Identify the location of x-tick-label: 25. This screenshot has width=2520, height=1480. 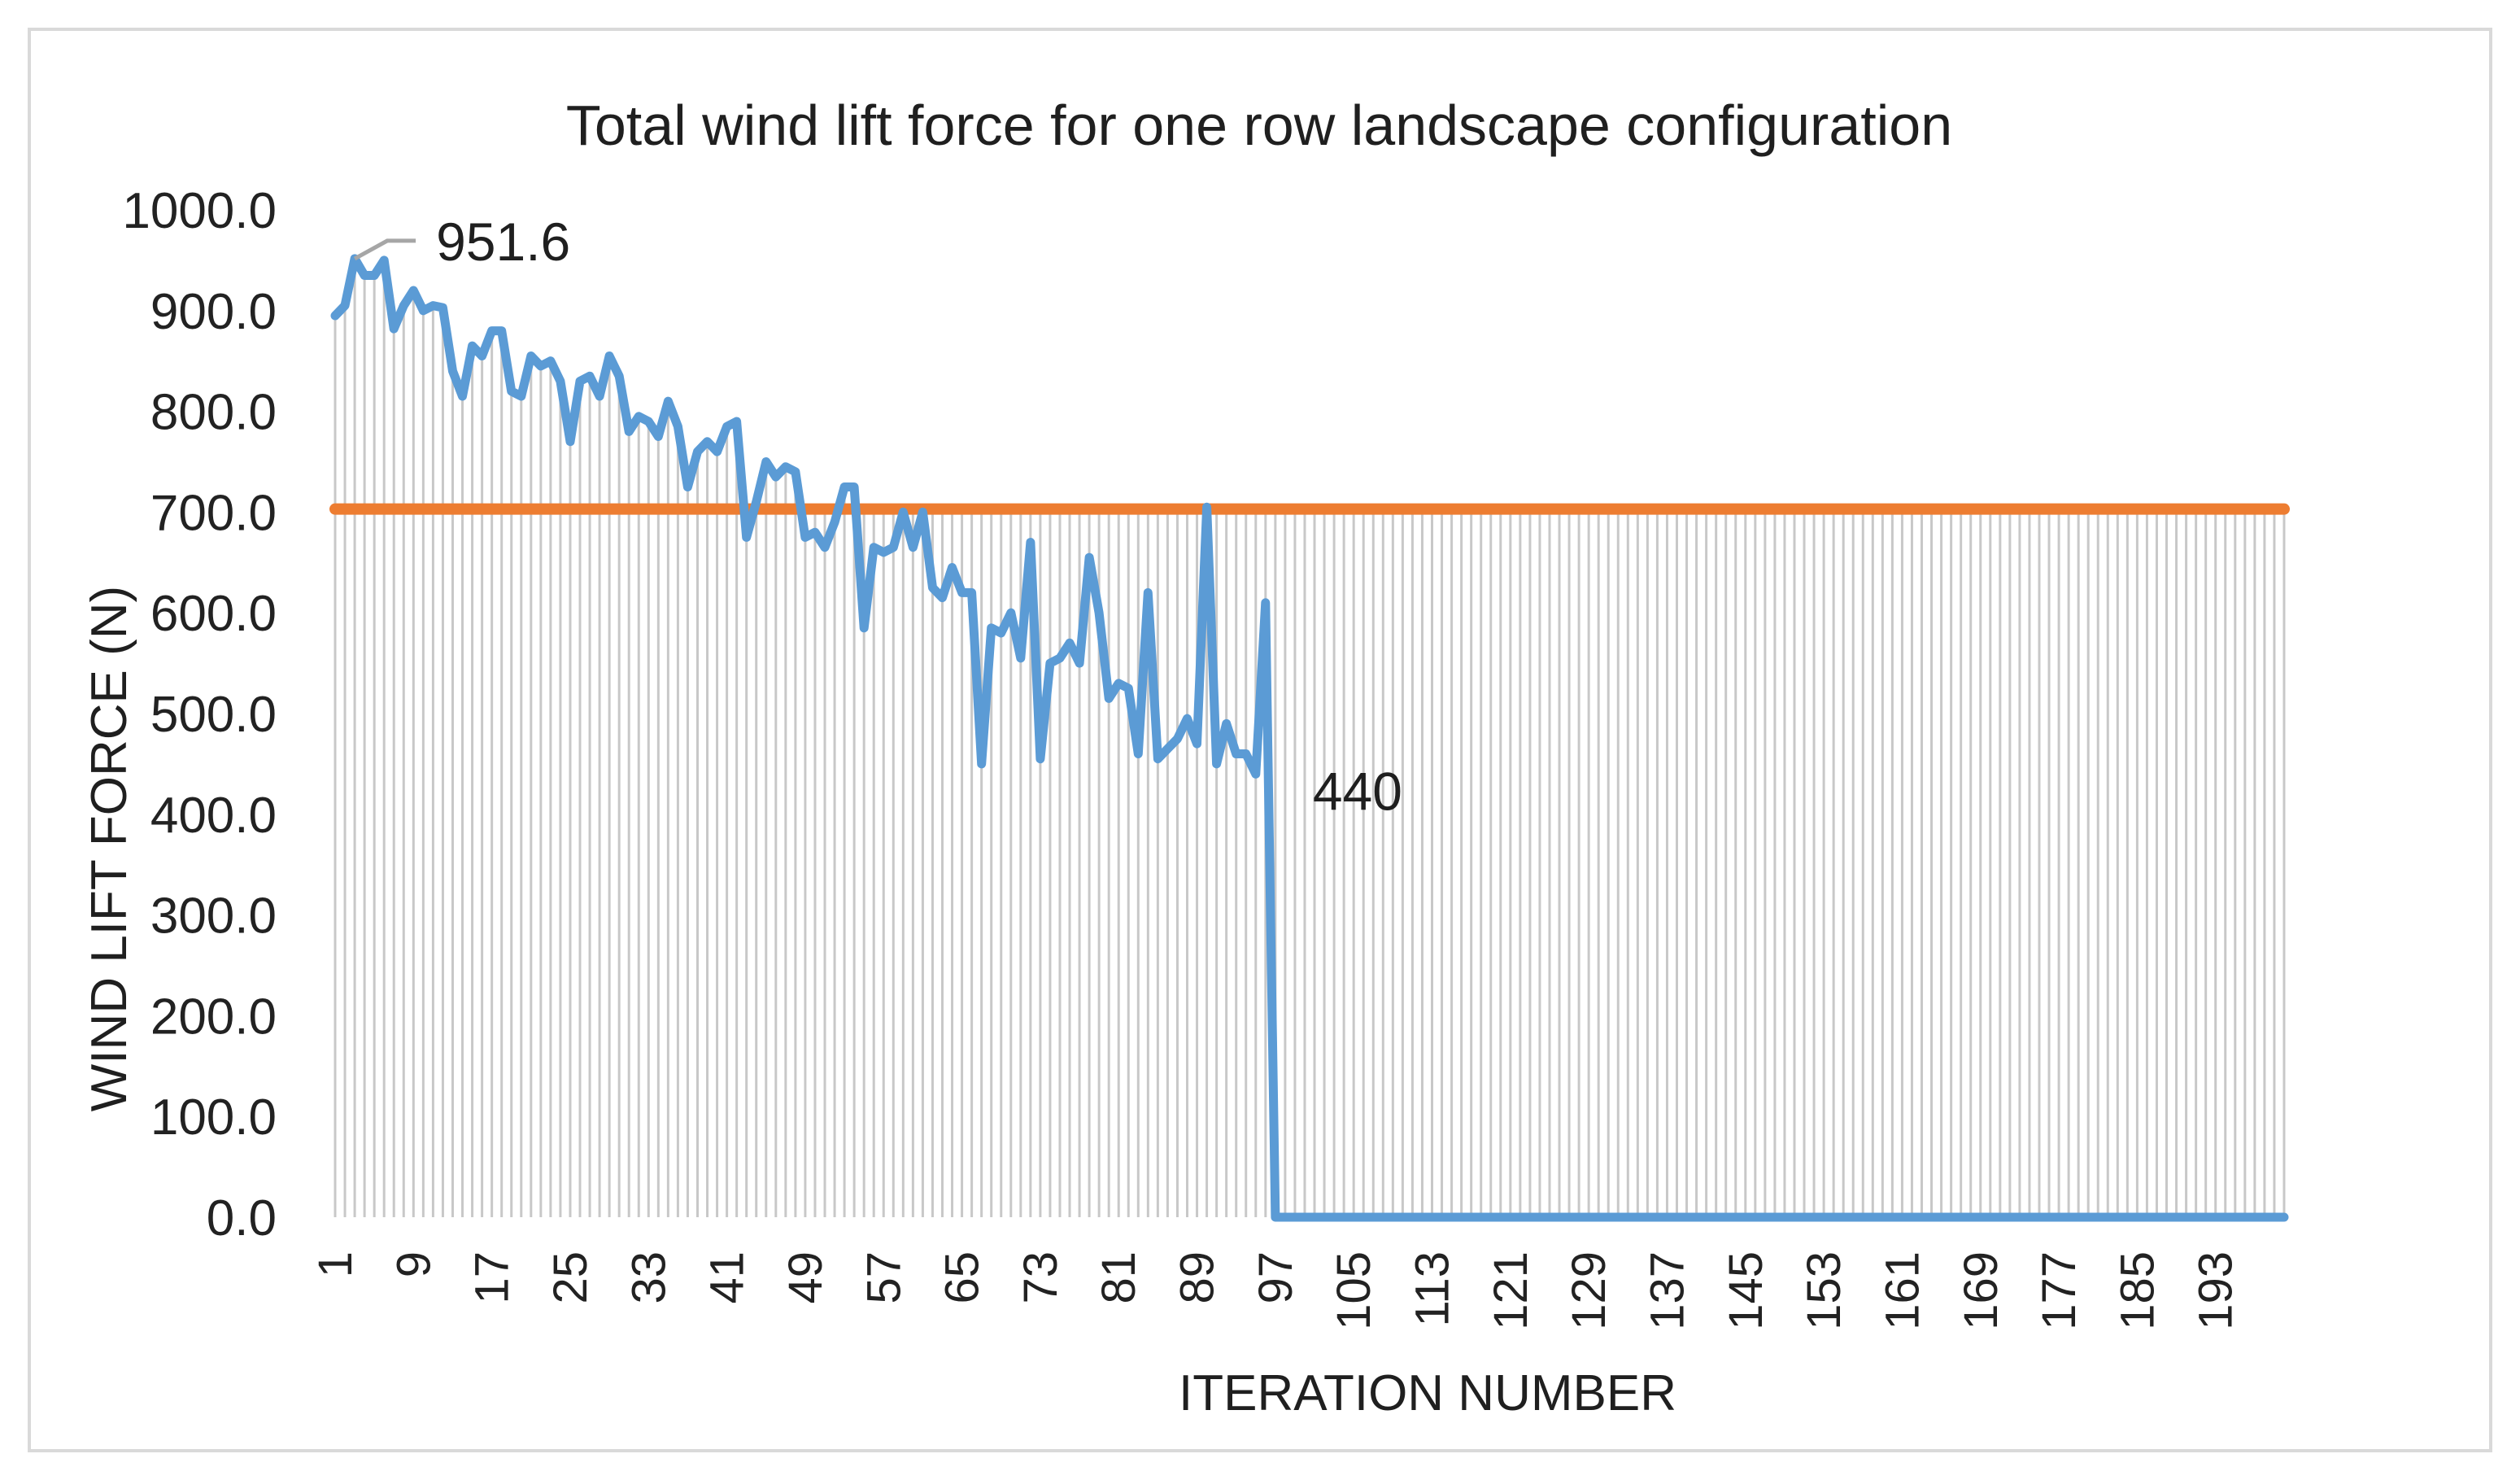
(571, 1277).